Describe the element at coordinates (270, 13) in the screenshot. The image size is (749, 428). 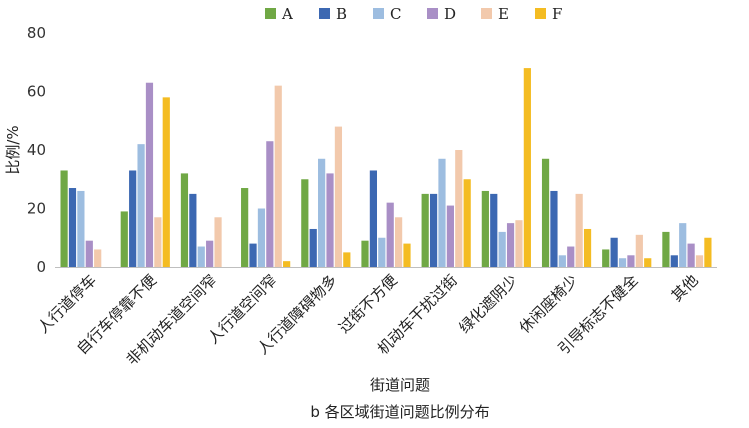
I see `legend-swatch-A` at that location.